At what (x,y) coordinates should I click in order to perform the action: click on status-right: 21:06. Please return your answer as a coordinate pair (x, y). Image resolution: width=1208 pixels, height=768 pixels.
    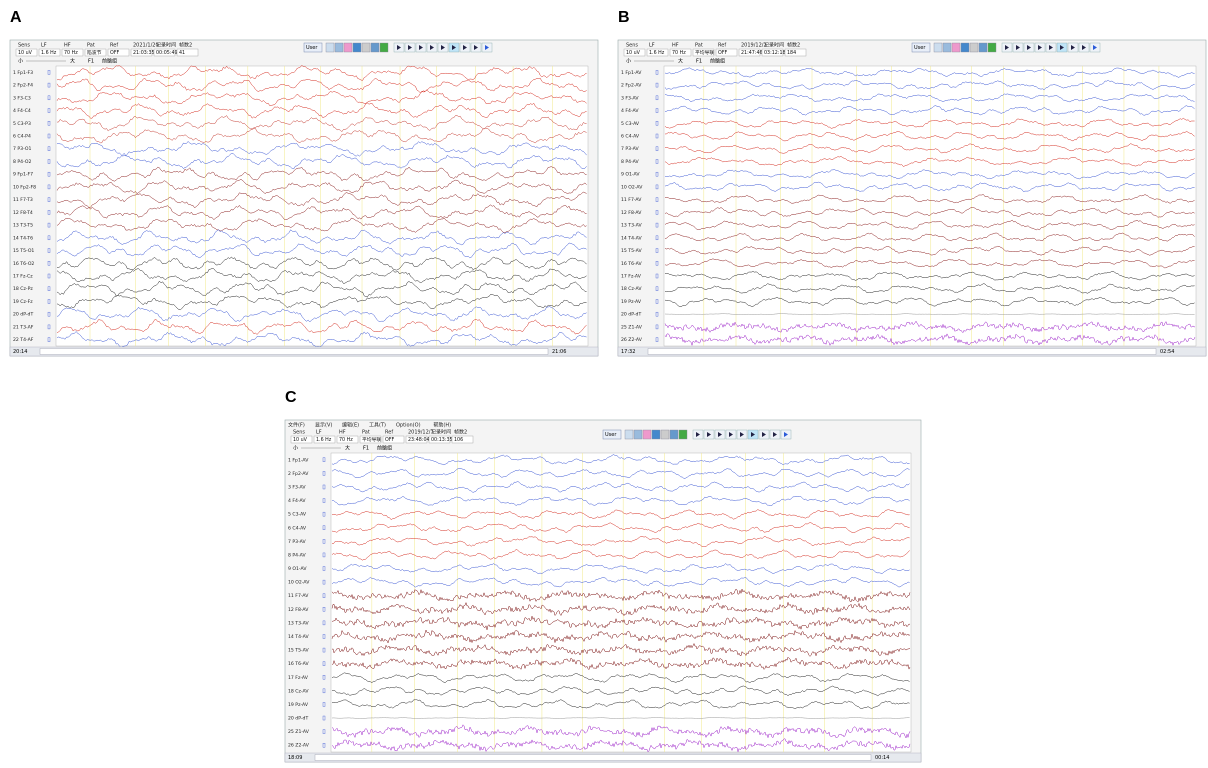
    Looking at the image, I should click on (559, 352).